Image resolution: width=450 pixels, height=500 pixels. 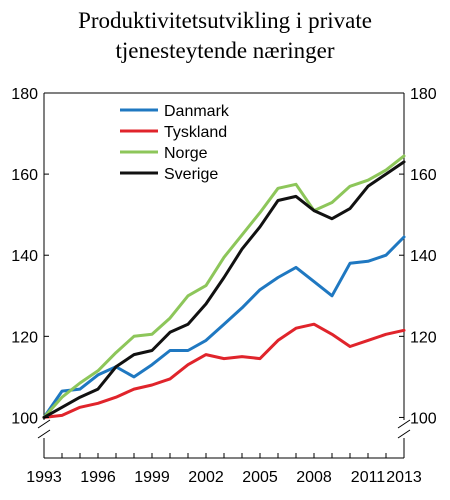 I want to click on x-tick-label: 1996, so click(x=98, y=477).